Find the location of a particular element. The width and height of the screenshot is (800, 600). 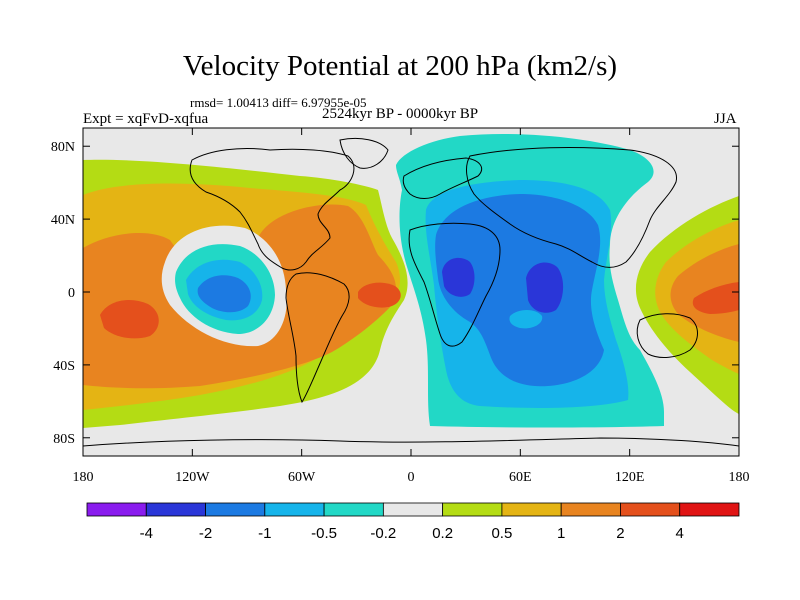

contour-negative-0.5-patch is located at coordinates (526, 319).